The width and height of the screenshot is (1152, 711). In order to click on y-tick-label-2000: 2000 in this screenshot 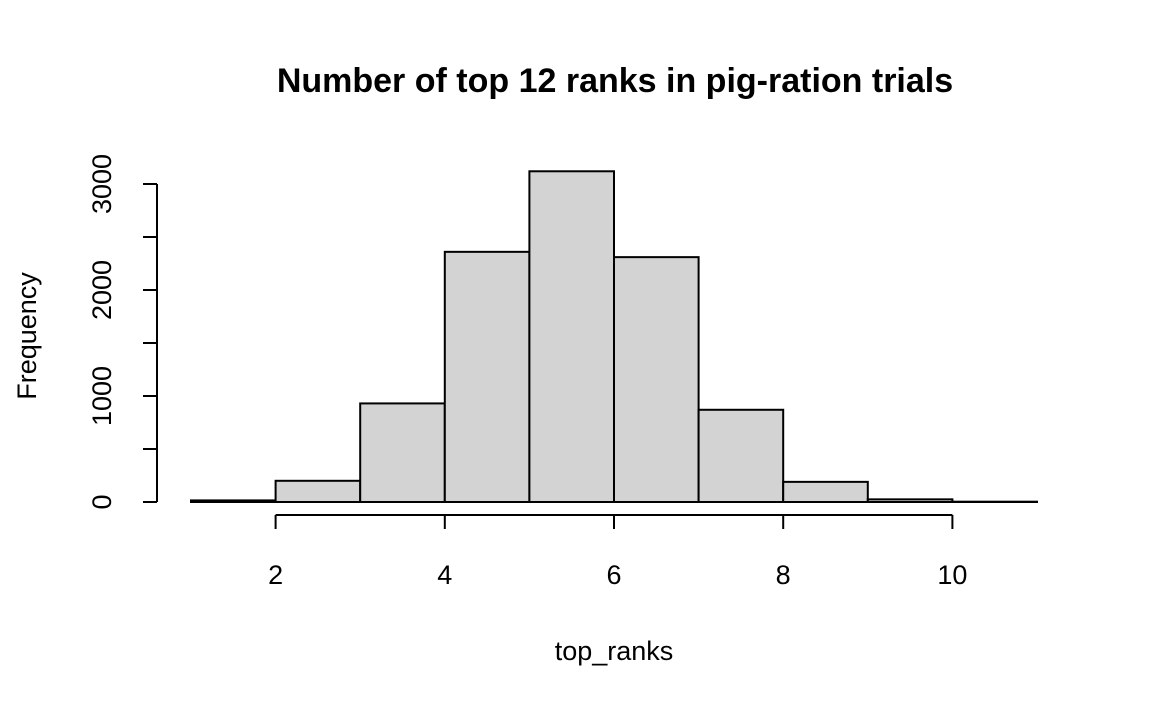, I will do `click(102, 290)`.